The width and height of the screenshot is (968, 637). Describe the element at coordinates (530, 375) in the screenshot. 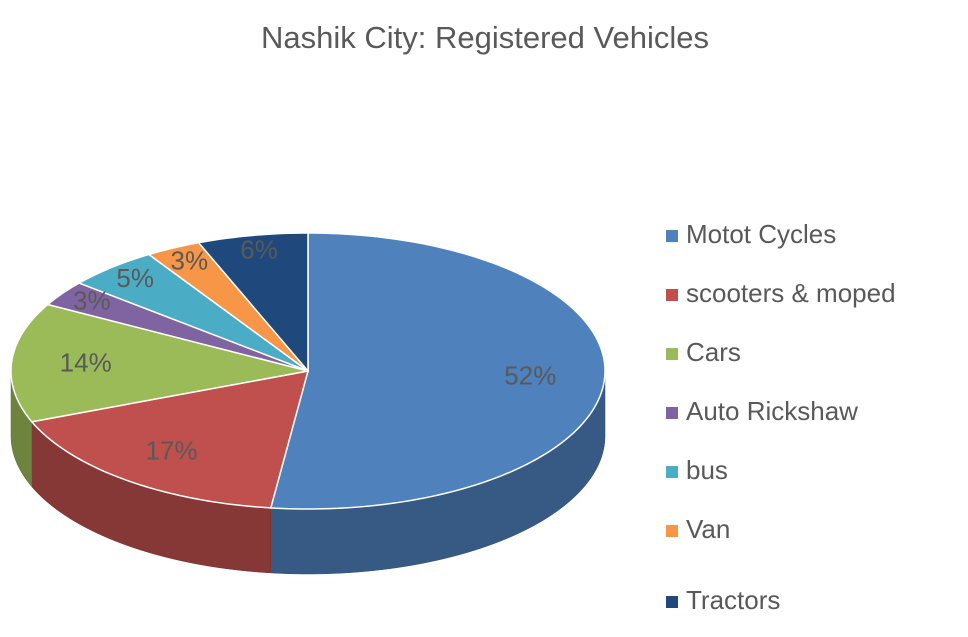

I see `data-label: 52%` at that location.